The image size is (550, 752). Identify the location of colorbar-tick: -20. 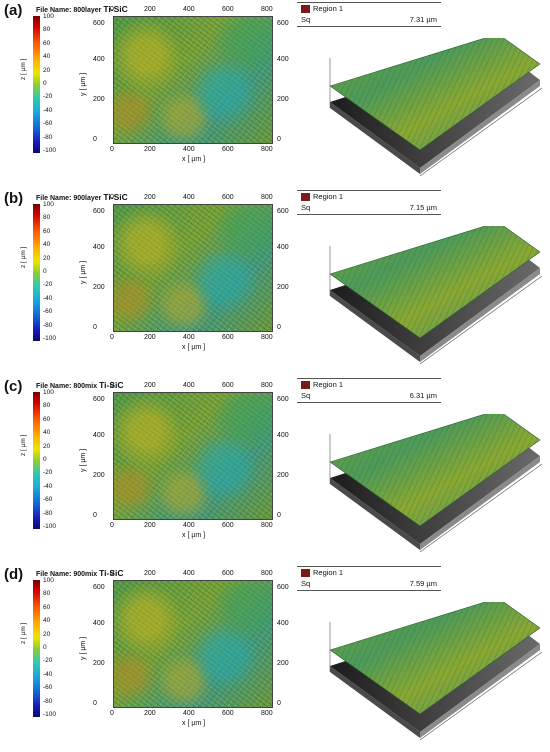
(48, 473).